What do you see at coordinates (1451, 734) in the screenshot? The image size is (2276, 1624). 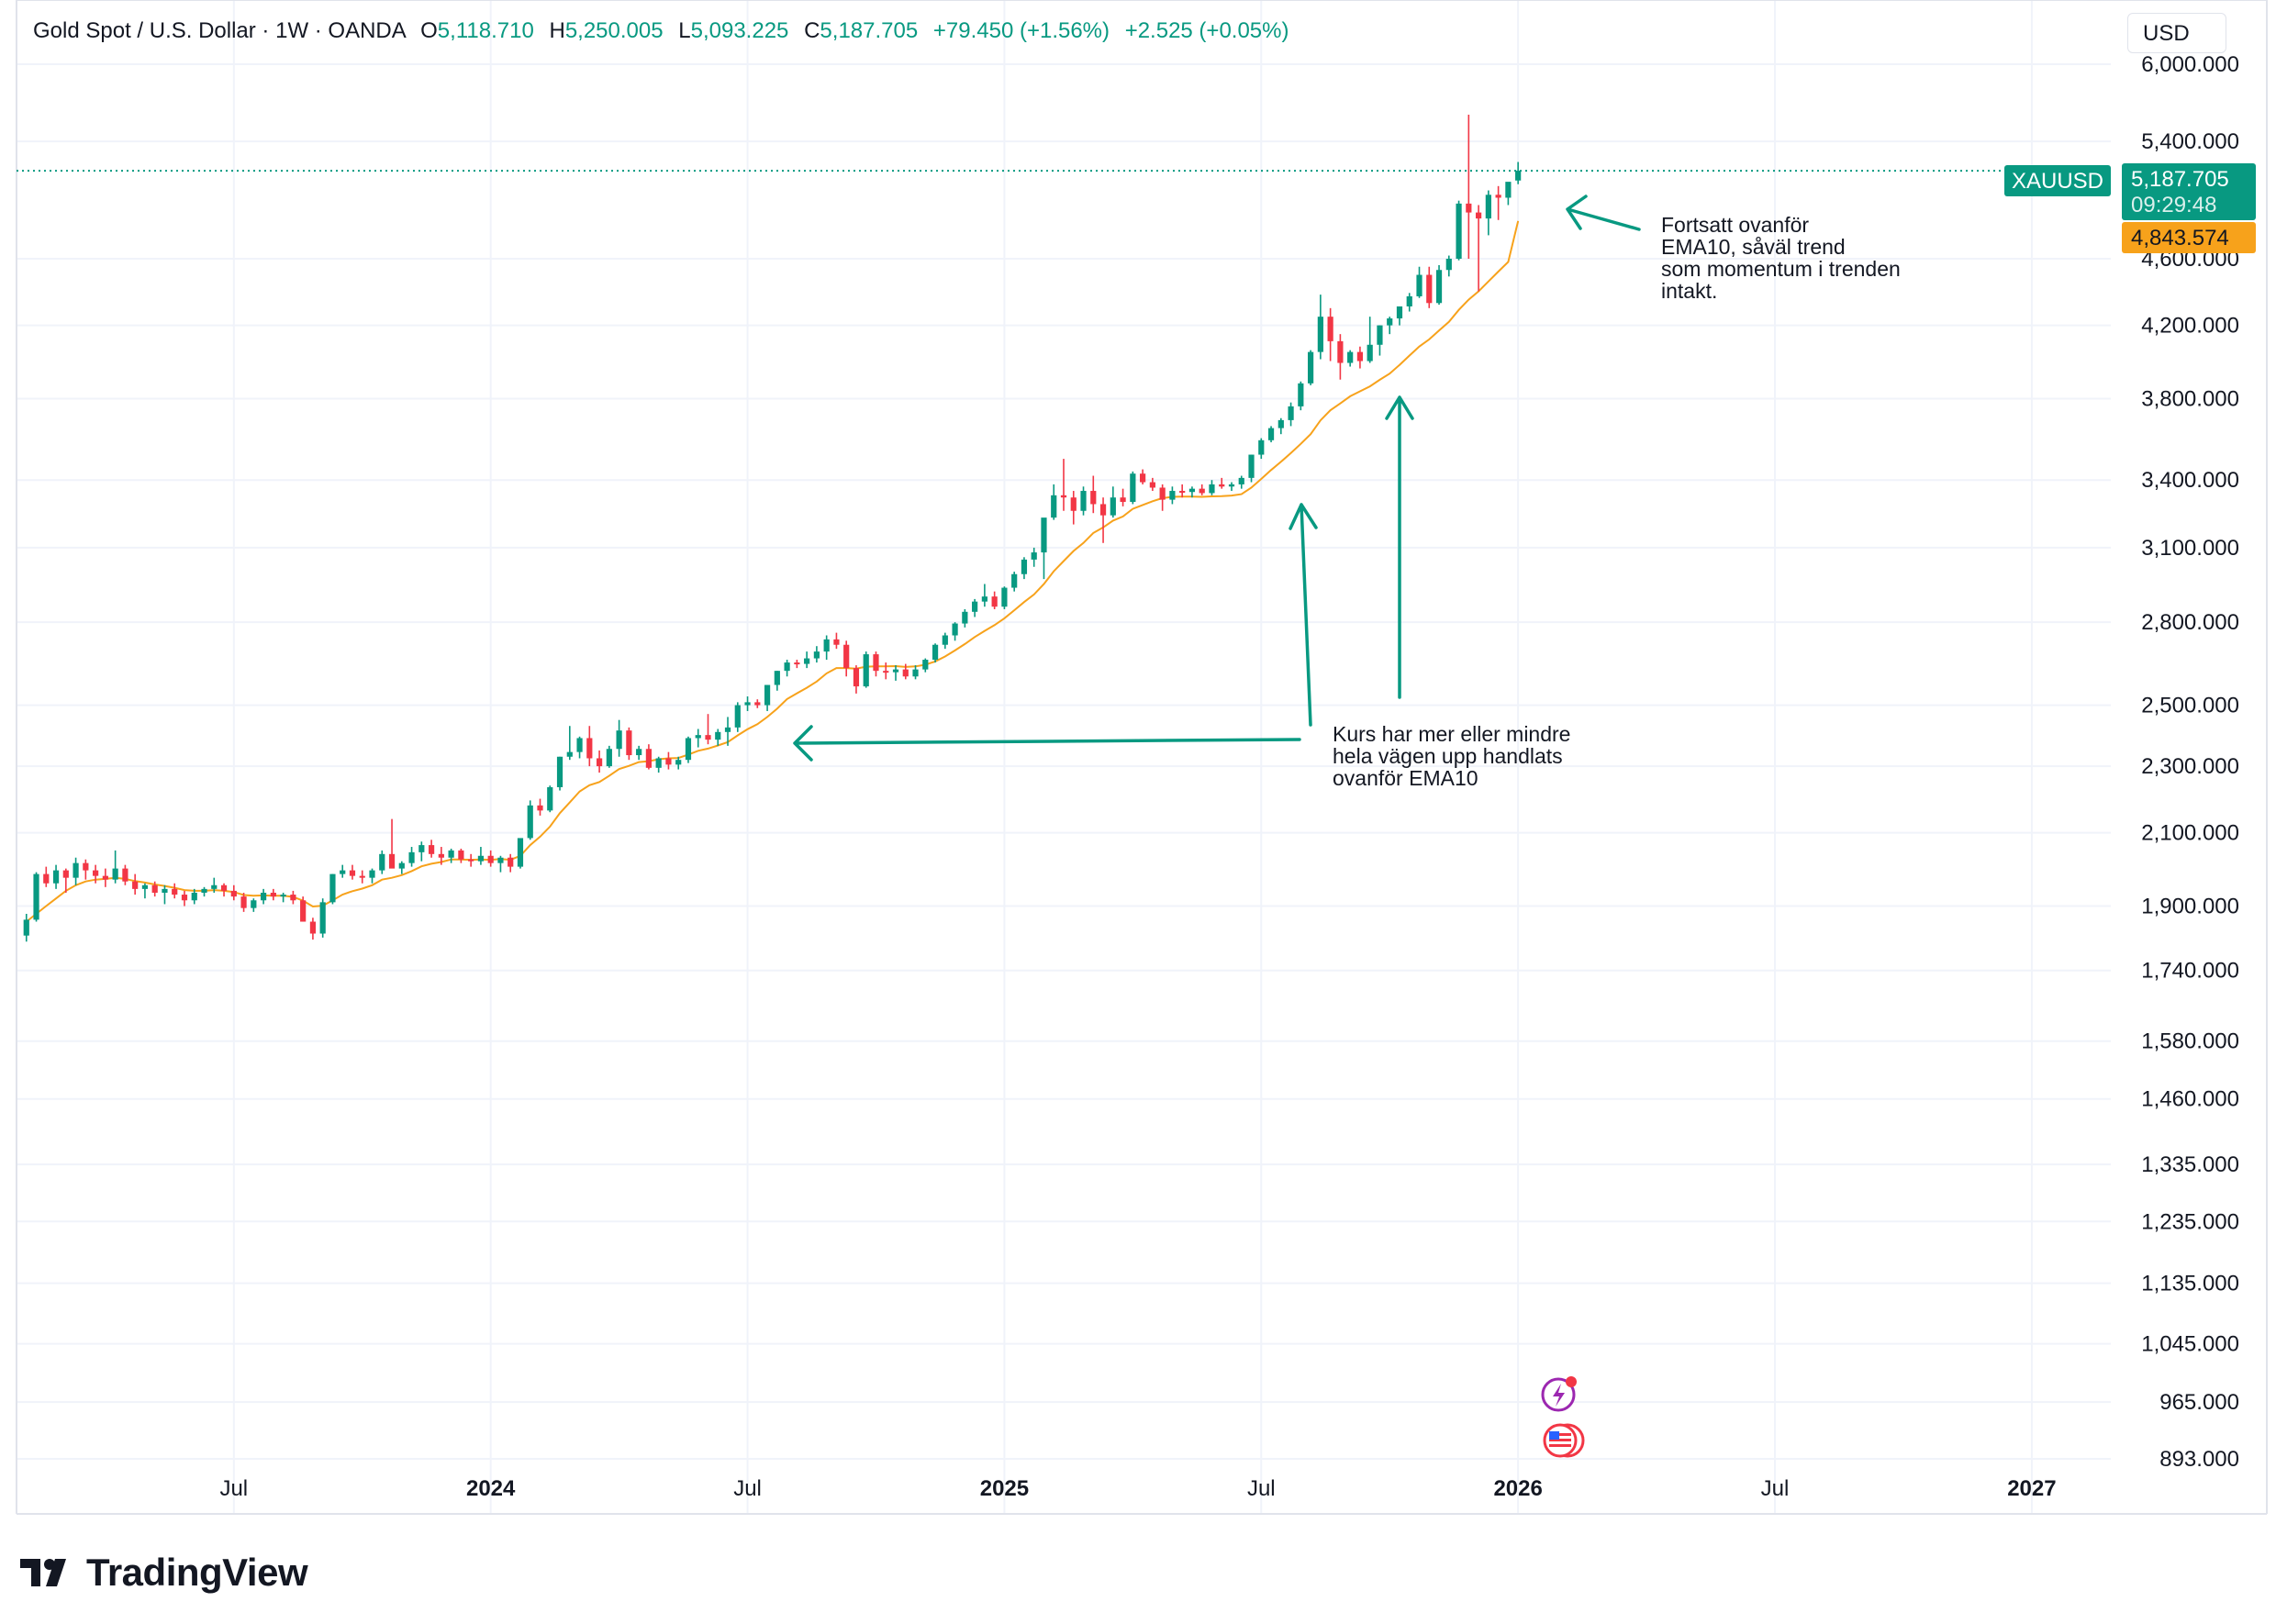 I see `annotation-bottom-line-1: Kurs har mer eller mindre` at bounding box center [1451, 734].